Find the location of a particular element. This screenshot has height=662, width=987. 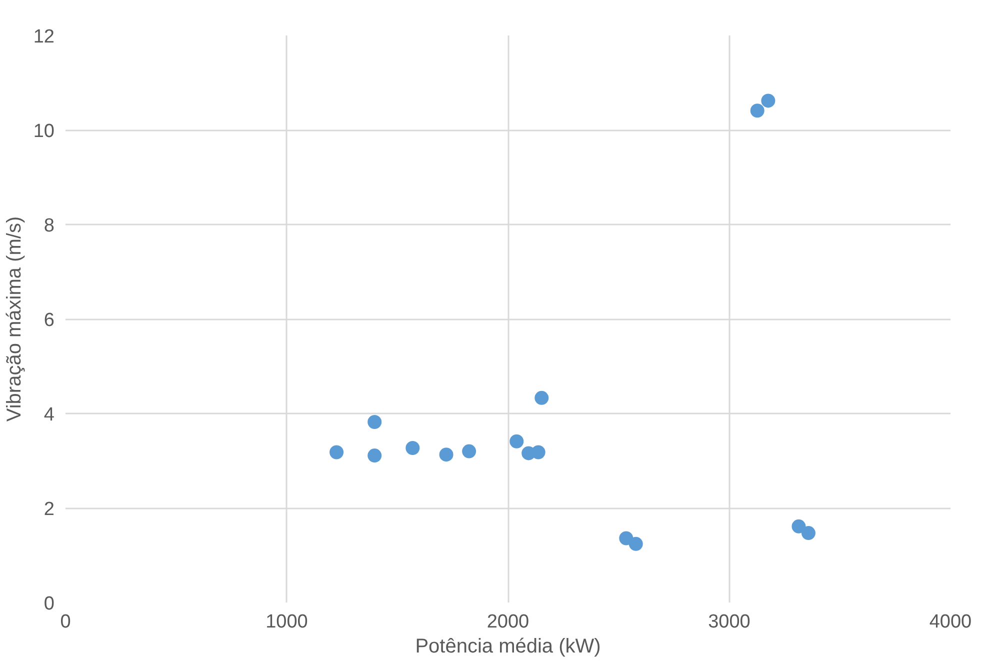

y-tick-label: 0 is located at coordinates (49, 604).